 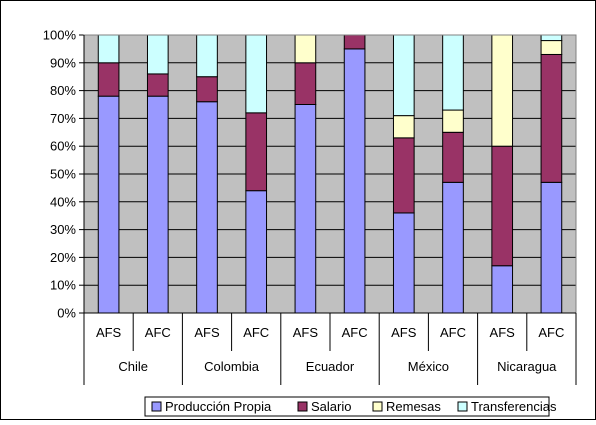 What do you see at coordinates (133, 366) in the screenshot?
I see `group-label: Chile` at bounding box center [133, 366].